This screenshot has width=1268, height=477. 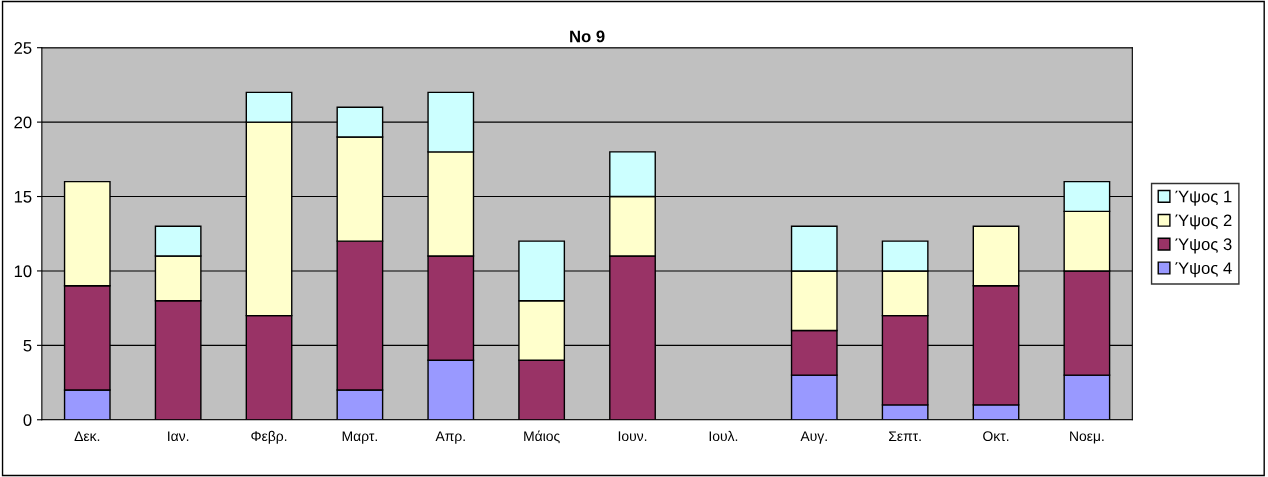 What do you see at coordinates (723, 436) in the screenshot?
I see `x-tick-label: Ιουλ.` at bounding box center [723, 436].